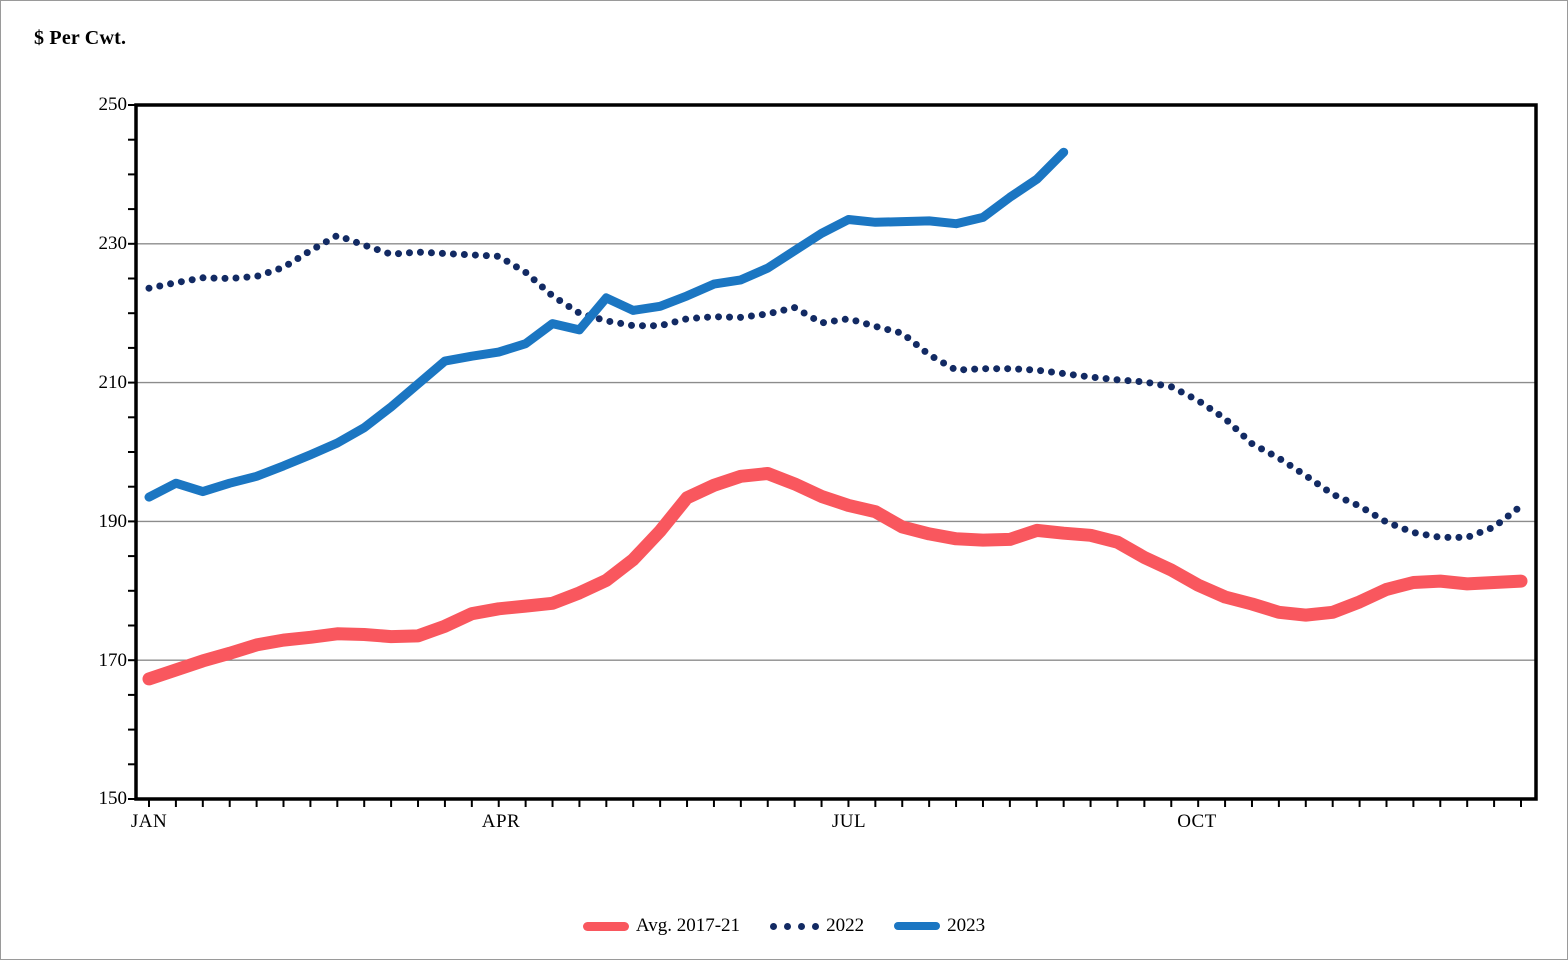 Image resolution: width=1568 pixels, height=960 pixels. Describe the element at coordinates (795, 926) in the screenshot. I see `legend-swatch-2022` at that location.